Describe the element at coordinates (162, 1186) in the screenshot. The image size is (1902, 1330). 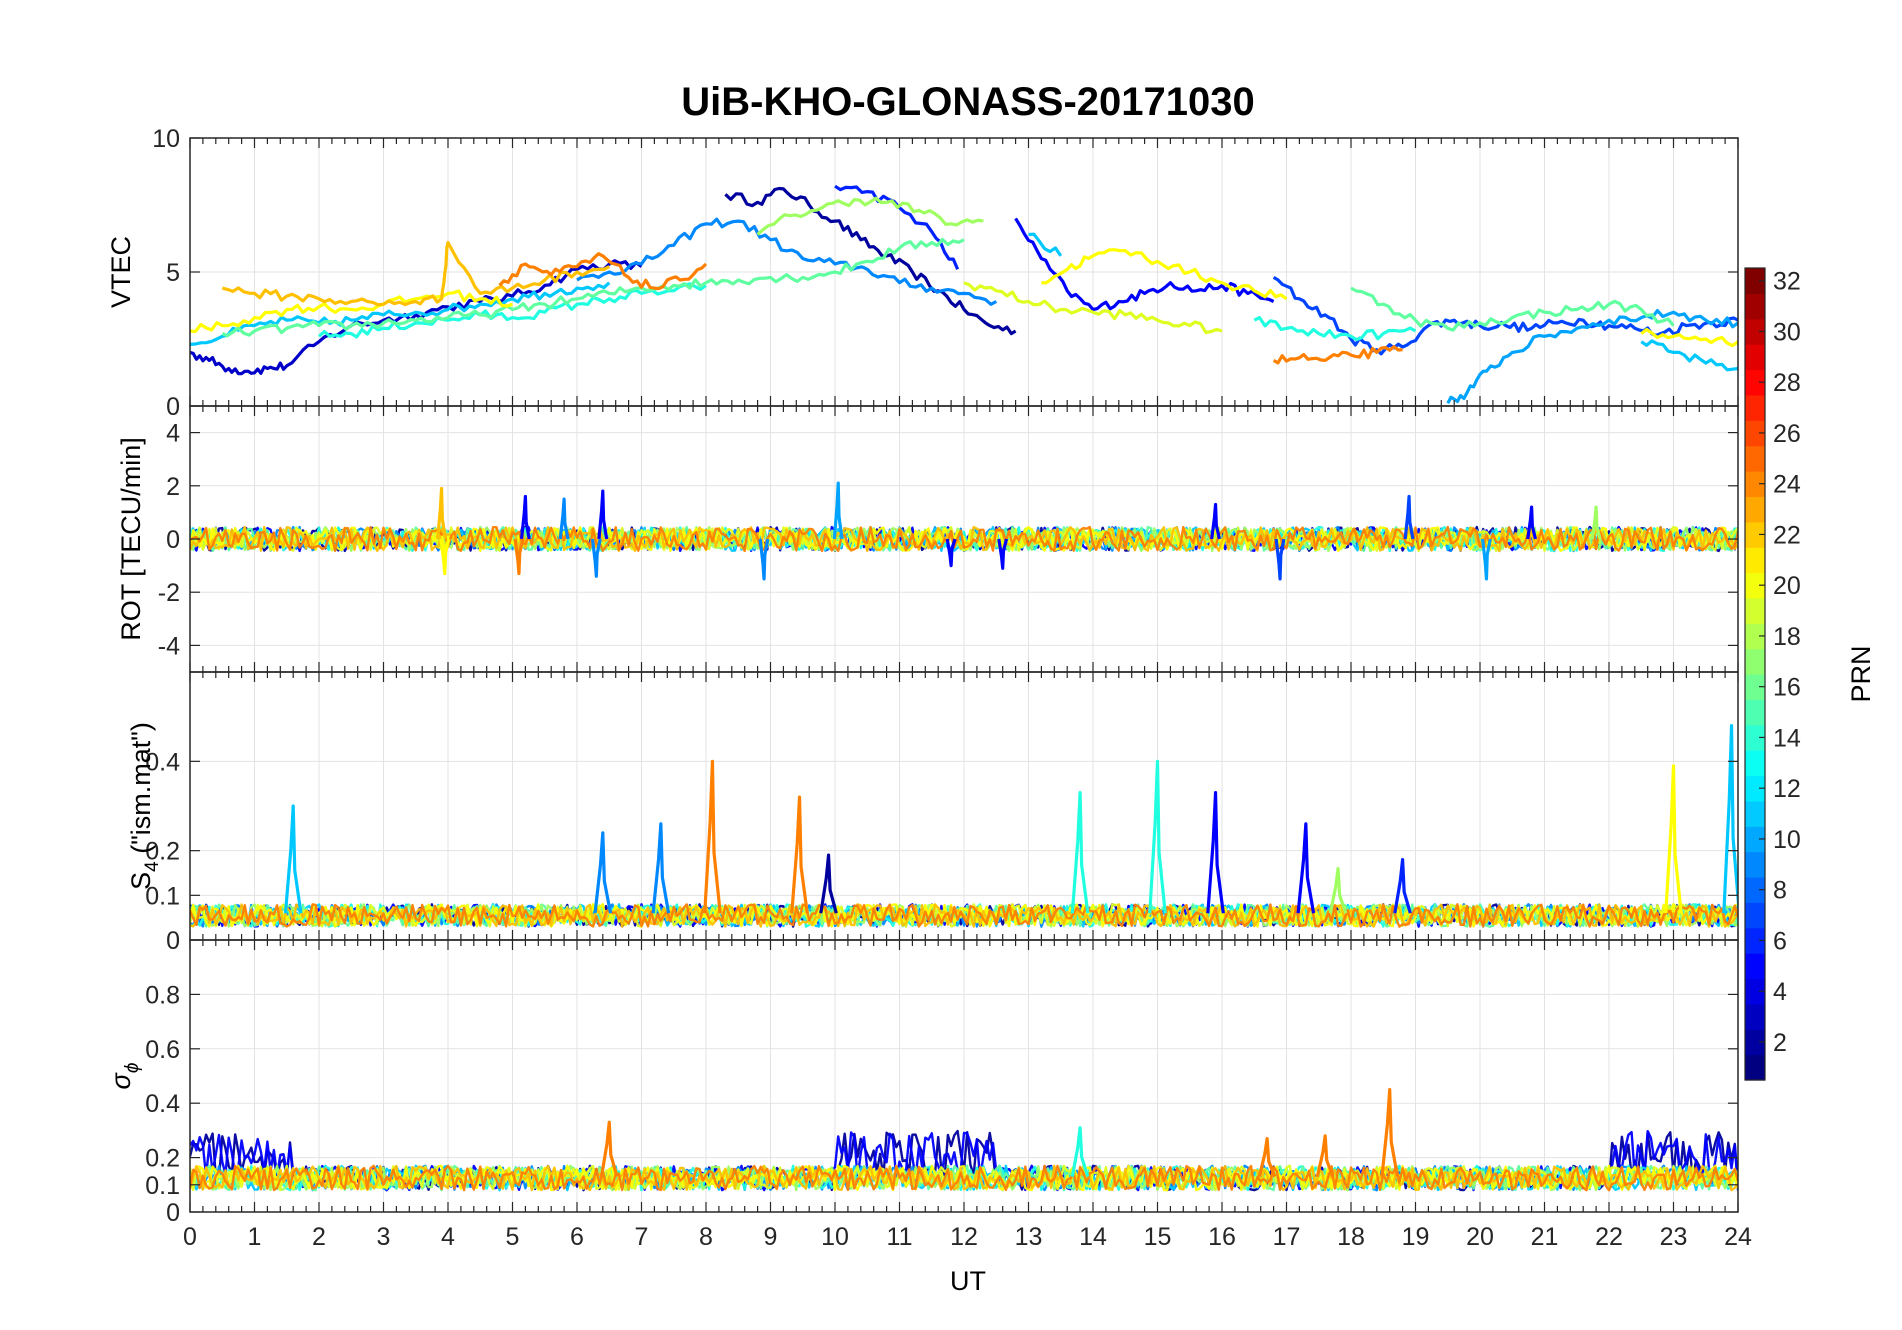
I see `y-tick-label: 0.1` at that location.